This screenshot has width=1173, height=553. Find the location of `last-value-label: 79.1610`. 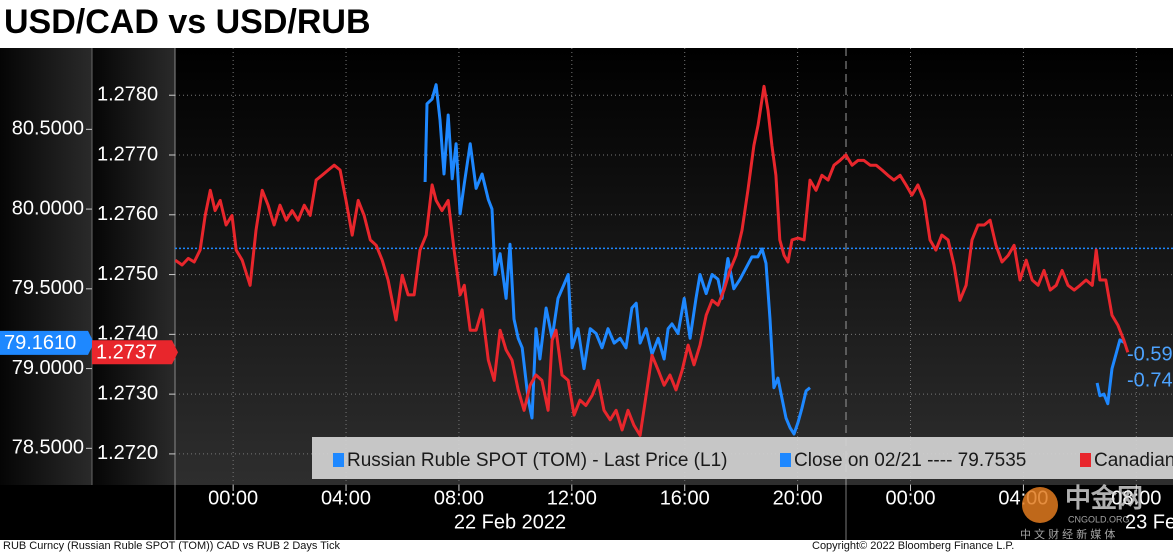

last-value-label: 79.1610 is located at coordinates (40, 343).